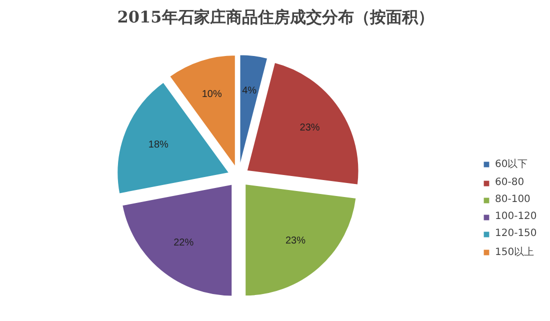  What do you see at coordinates (516, 216) in the screenshot?
I see `legend-label: 100-120` at bounding box center [516, 216].